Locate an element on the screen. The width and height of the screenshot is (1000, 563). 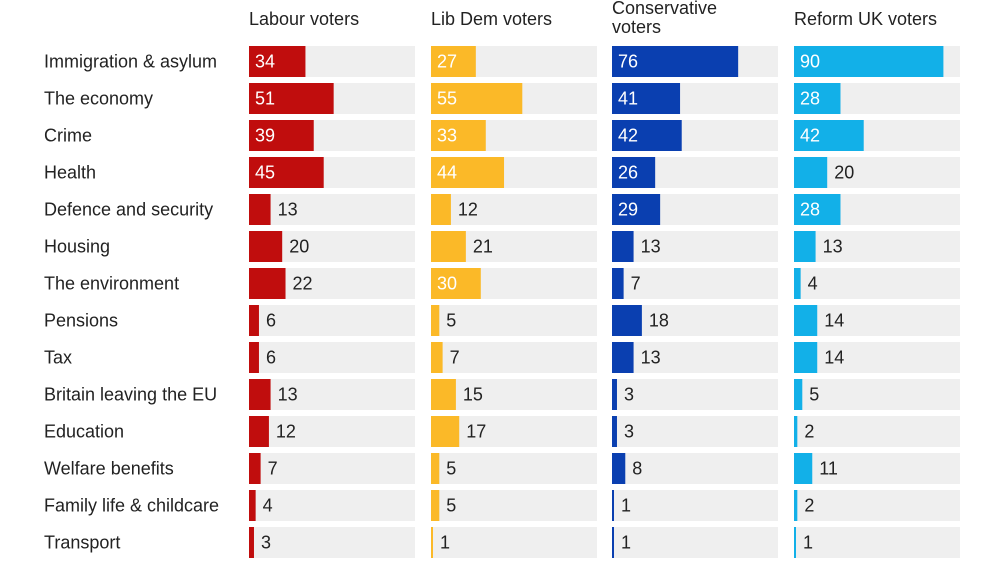
value-label: 1 is located at coordinates (808, 543).